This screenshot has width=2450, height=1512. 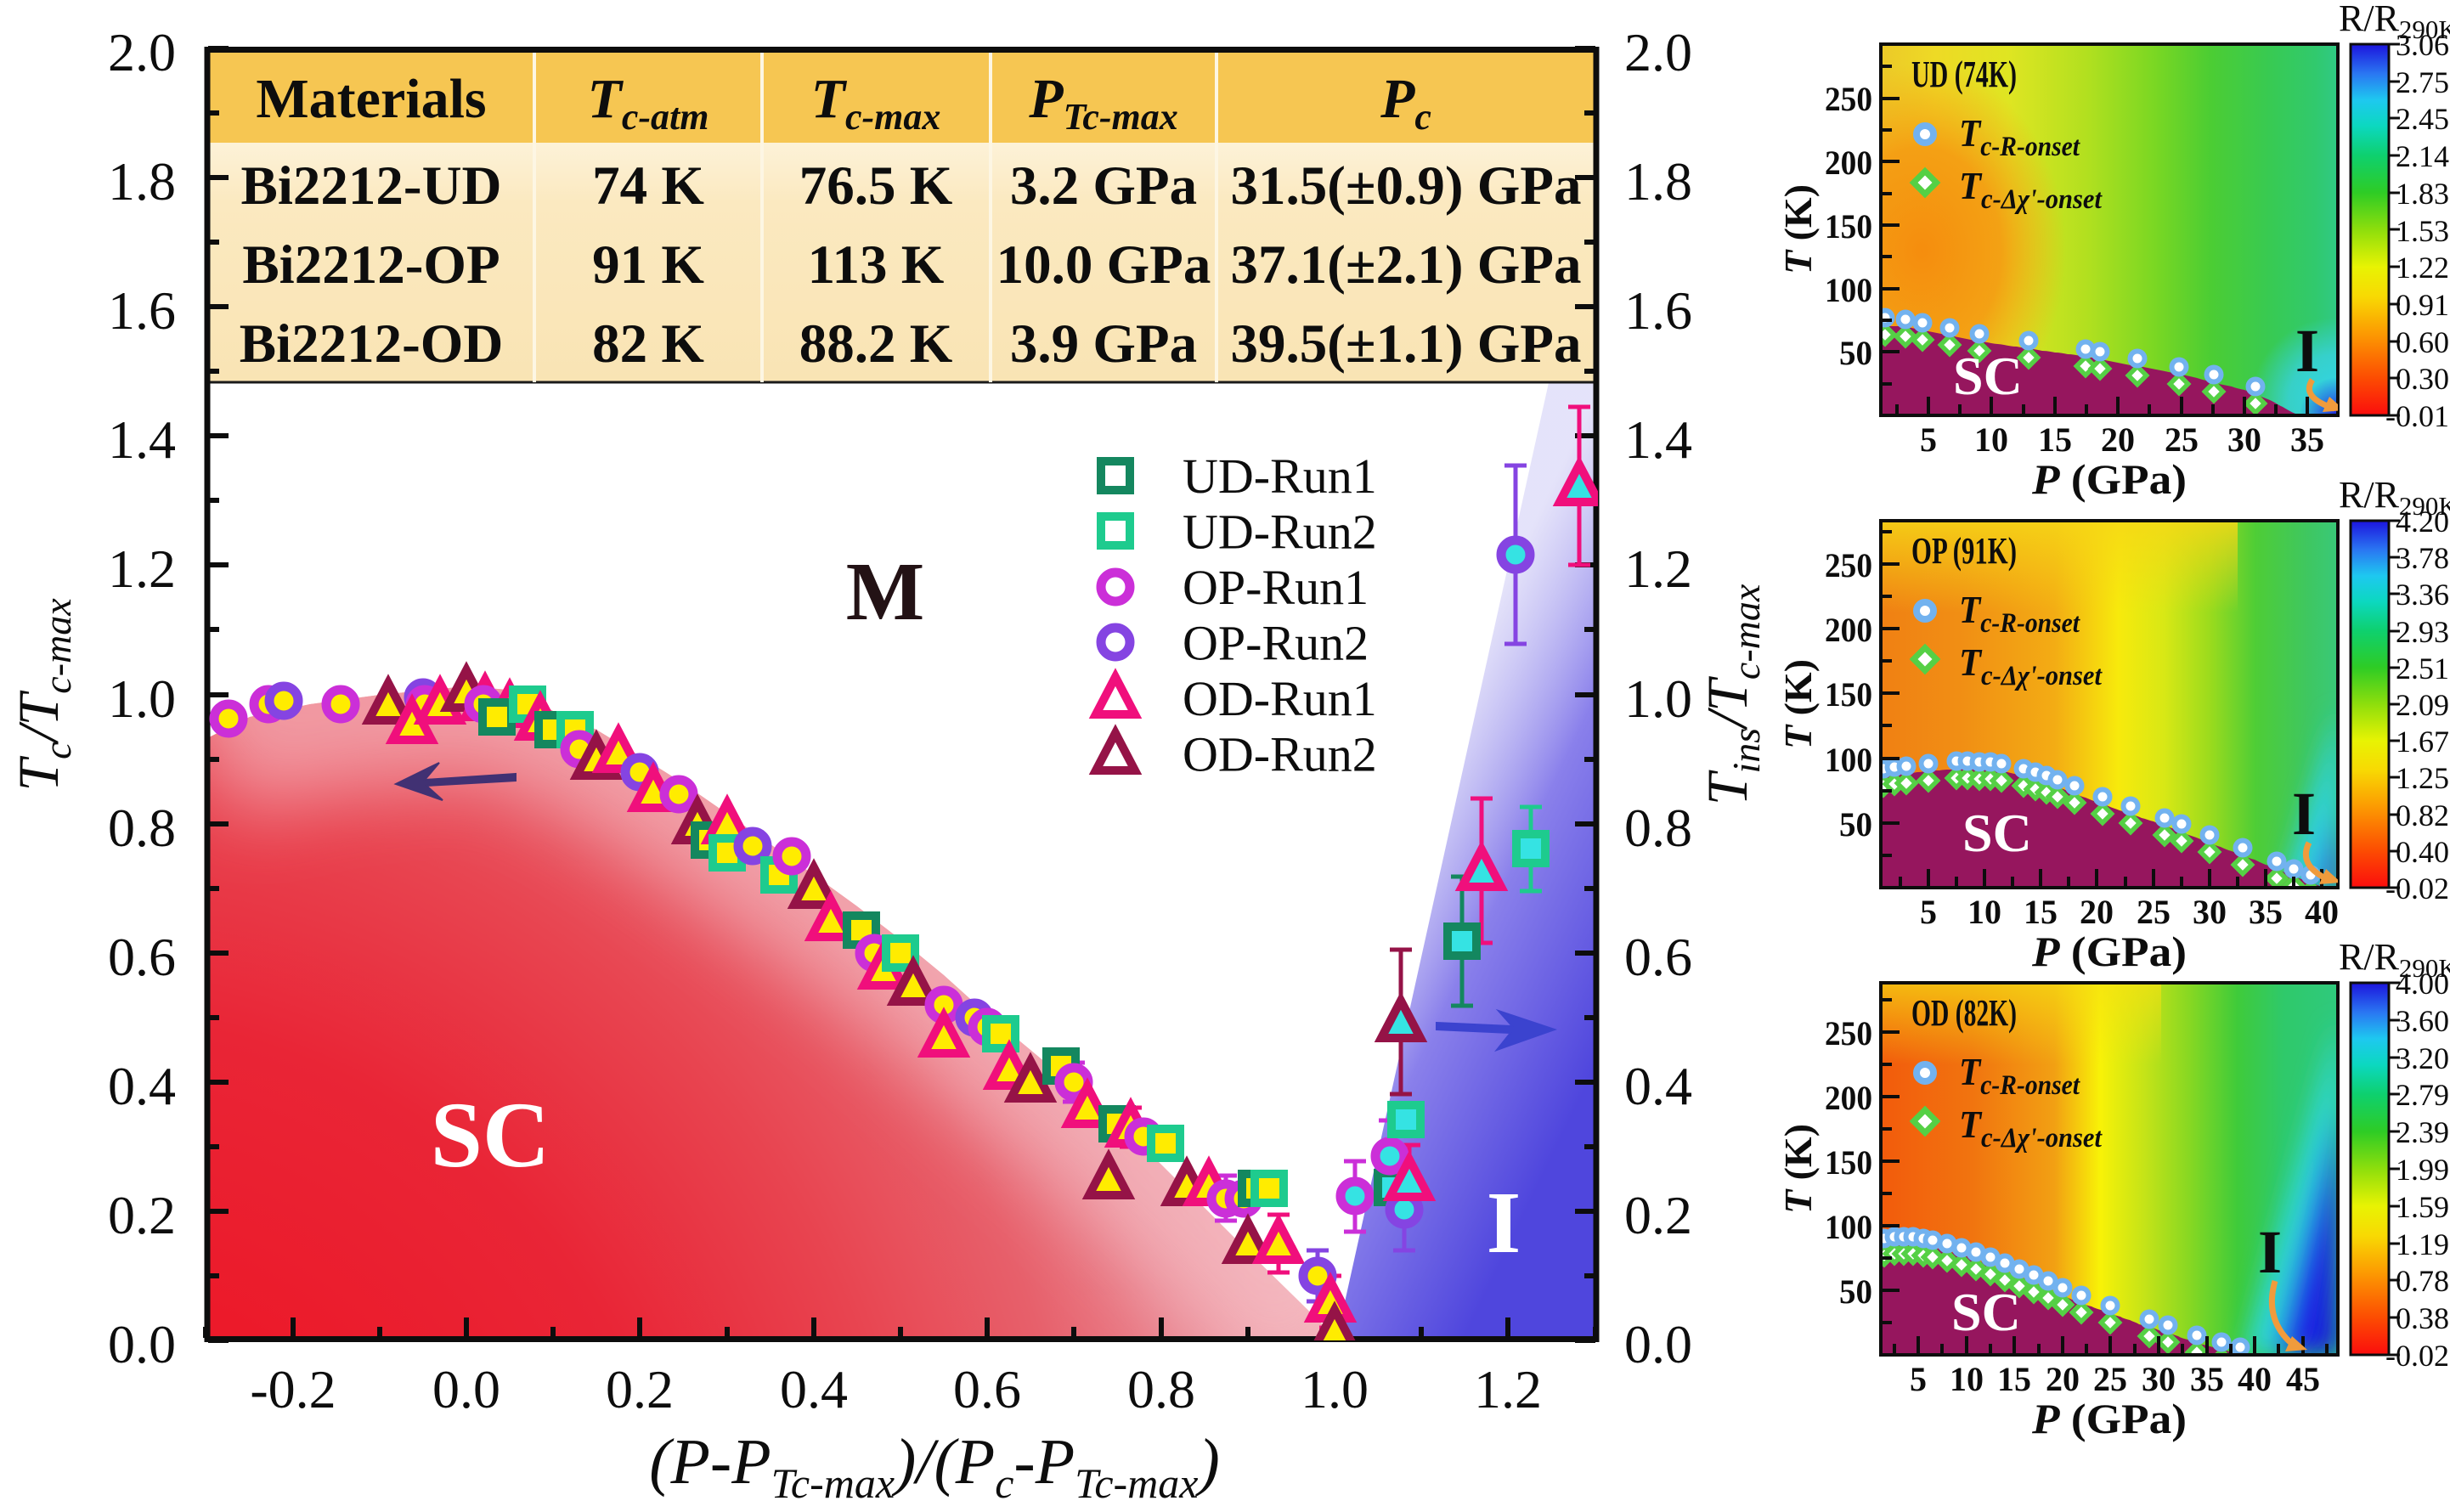 I want to click on svg-text: 3.60, so click(x=2422, y=1021).